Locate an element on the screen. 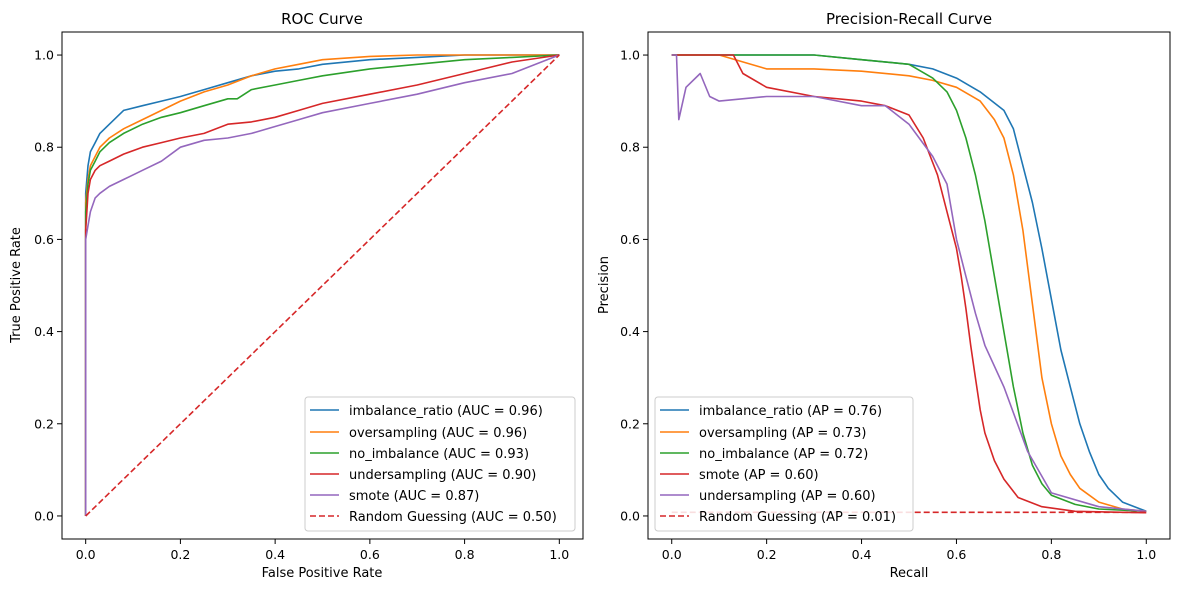 The image size is (1180, 590). pr-y-tick-label: 0.6 is located at coordinates (630, 239).